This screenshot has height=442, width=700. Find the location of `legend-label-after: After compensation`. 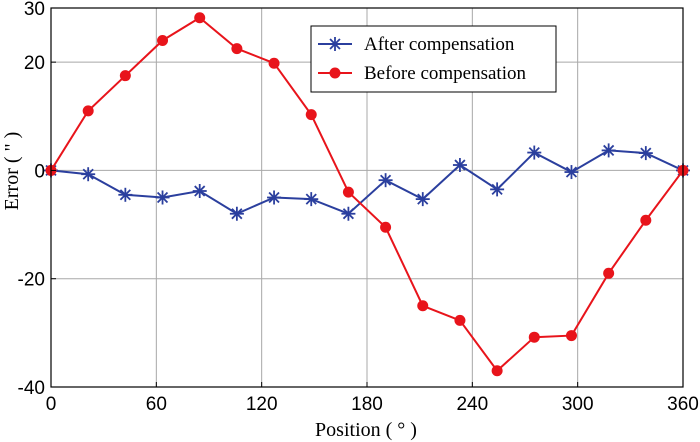

legend-label-after: After compensation is located at coordinates (439, 44).